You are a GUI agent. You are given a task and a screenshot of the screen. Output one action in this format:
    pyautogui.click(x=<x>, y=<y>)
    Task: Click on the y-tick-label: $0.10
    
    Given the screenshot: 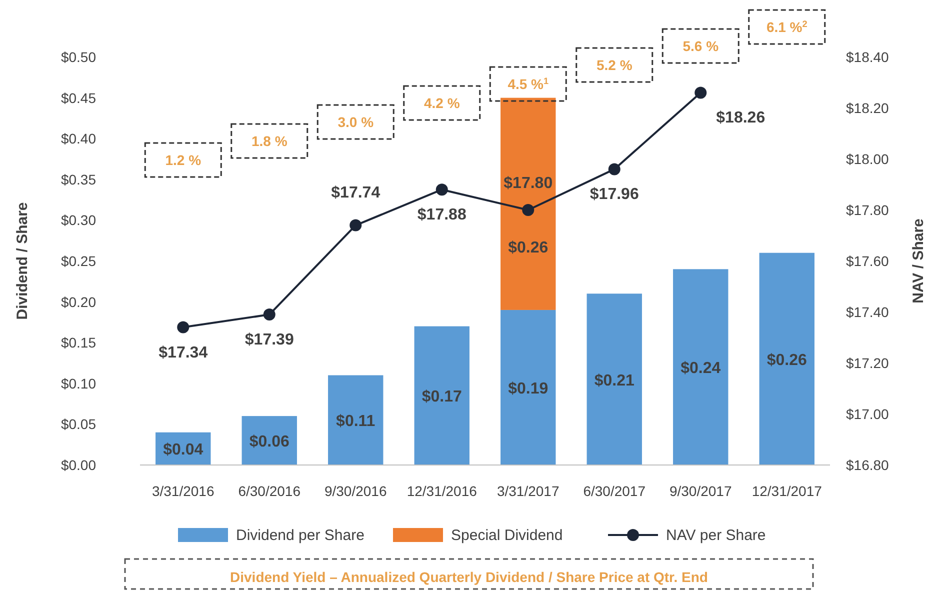 What is the action you would take?
    pyautogui.click(x=78, y=383)
    